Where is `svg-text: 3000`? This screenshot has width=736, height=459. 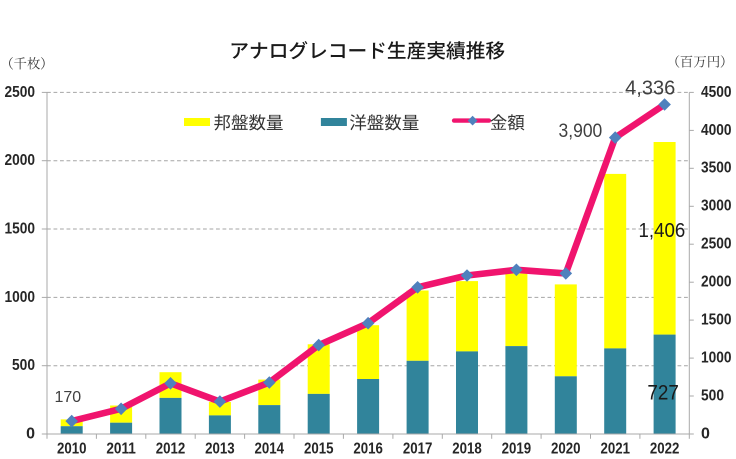 svg-text: 3000 is located at coordinates (716, 206).